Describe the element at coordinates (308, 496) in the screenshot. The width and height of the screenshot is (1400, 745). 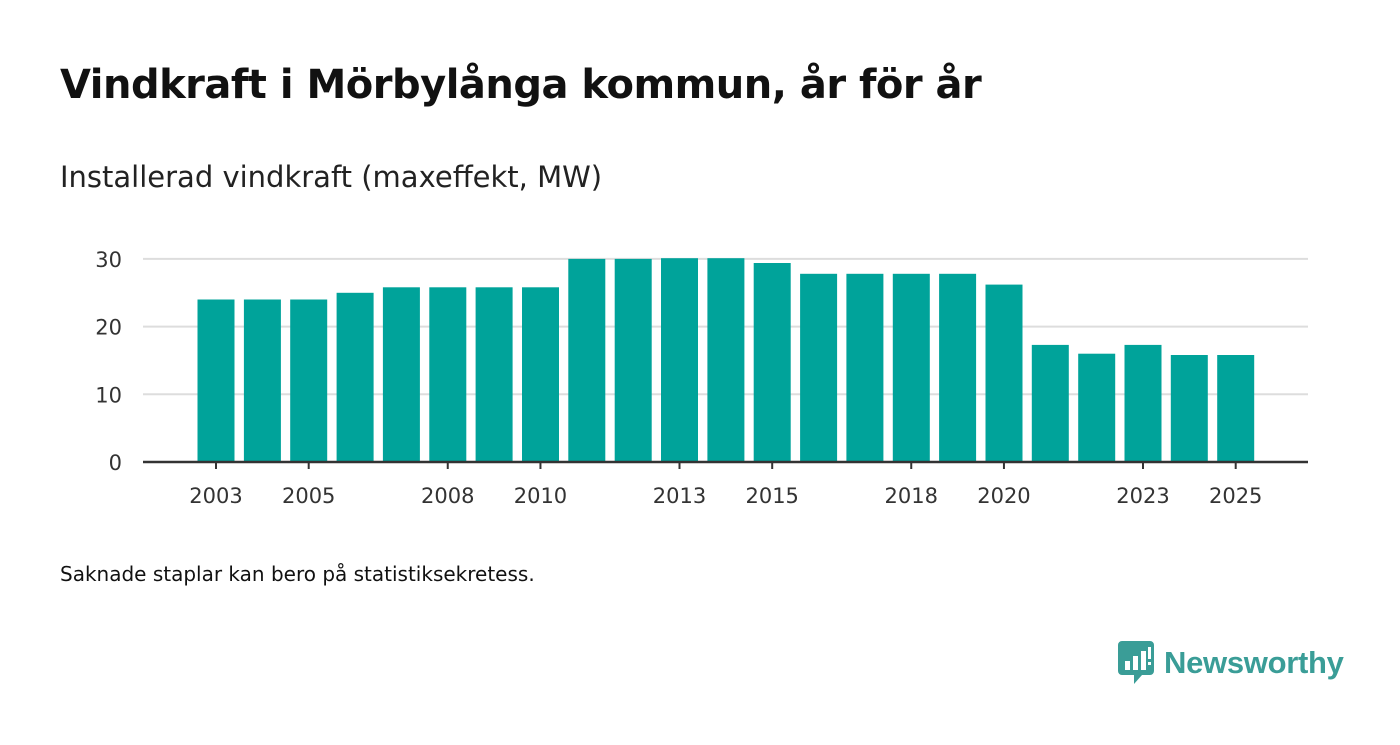
I see `x-tick-label-2005: 2005` at that location.